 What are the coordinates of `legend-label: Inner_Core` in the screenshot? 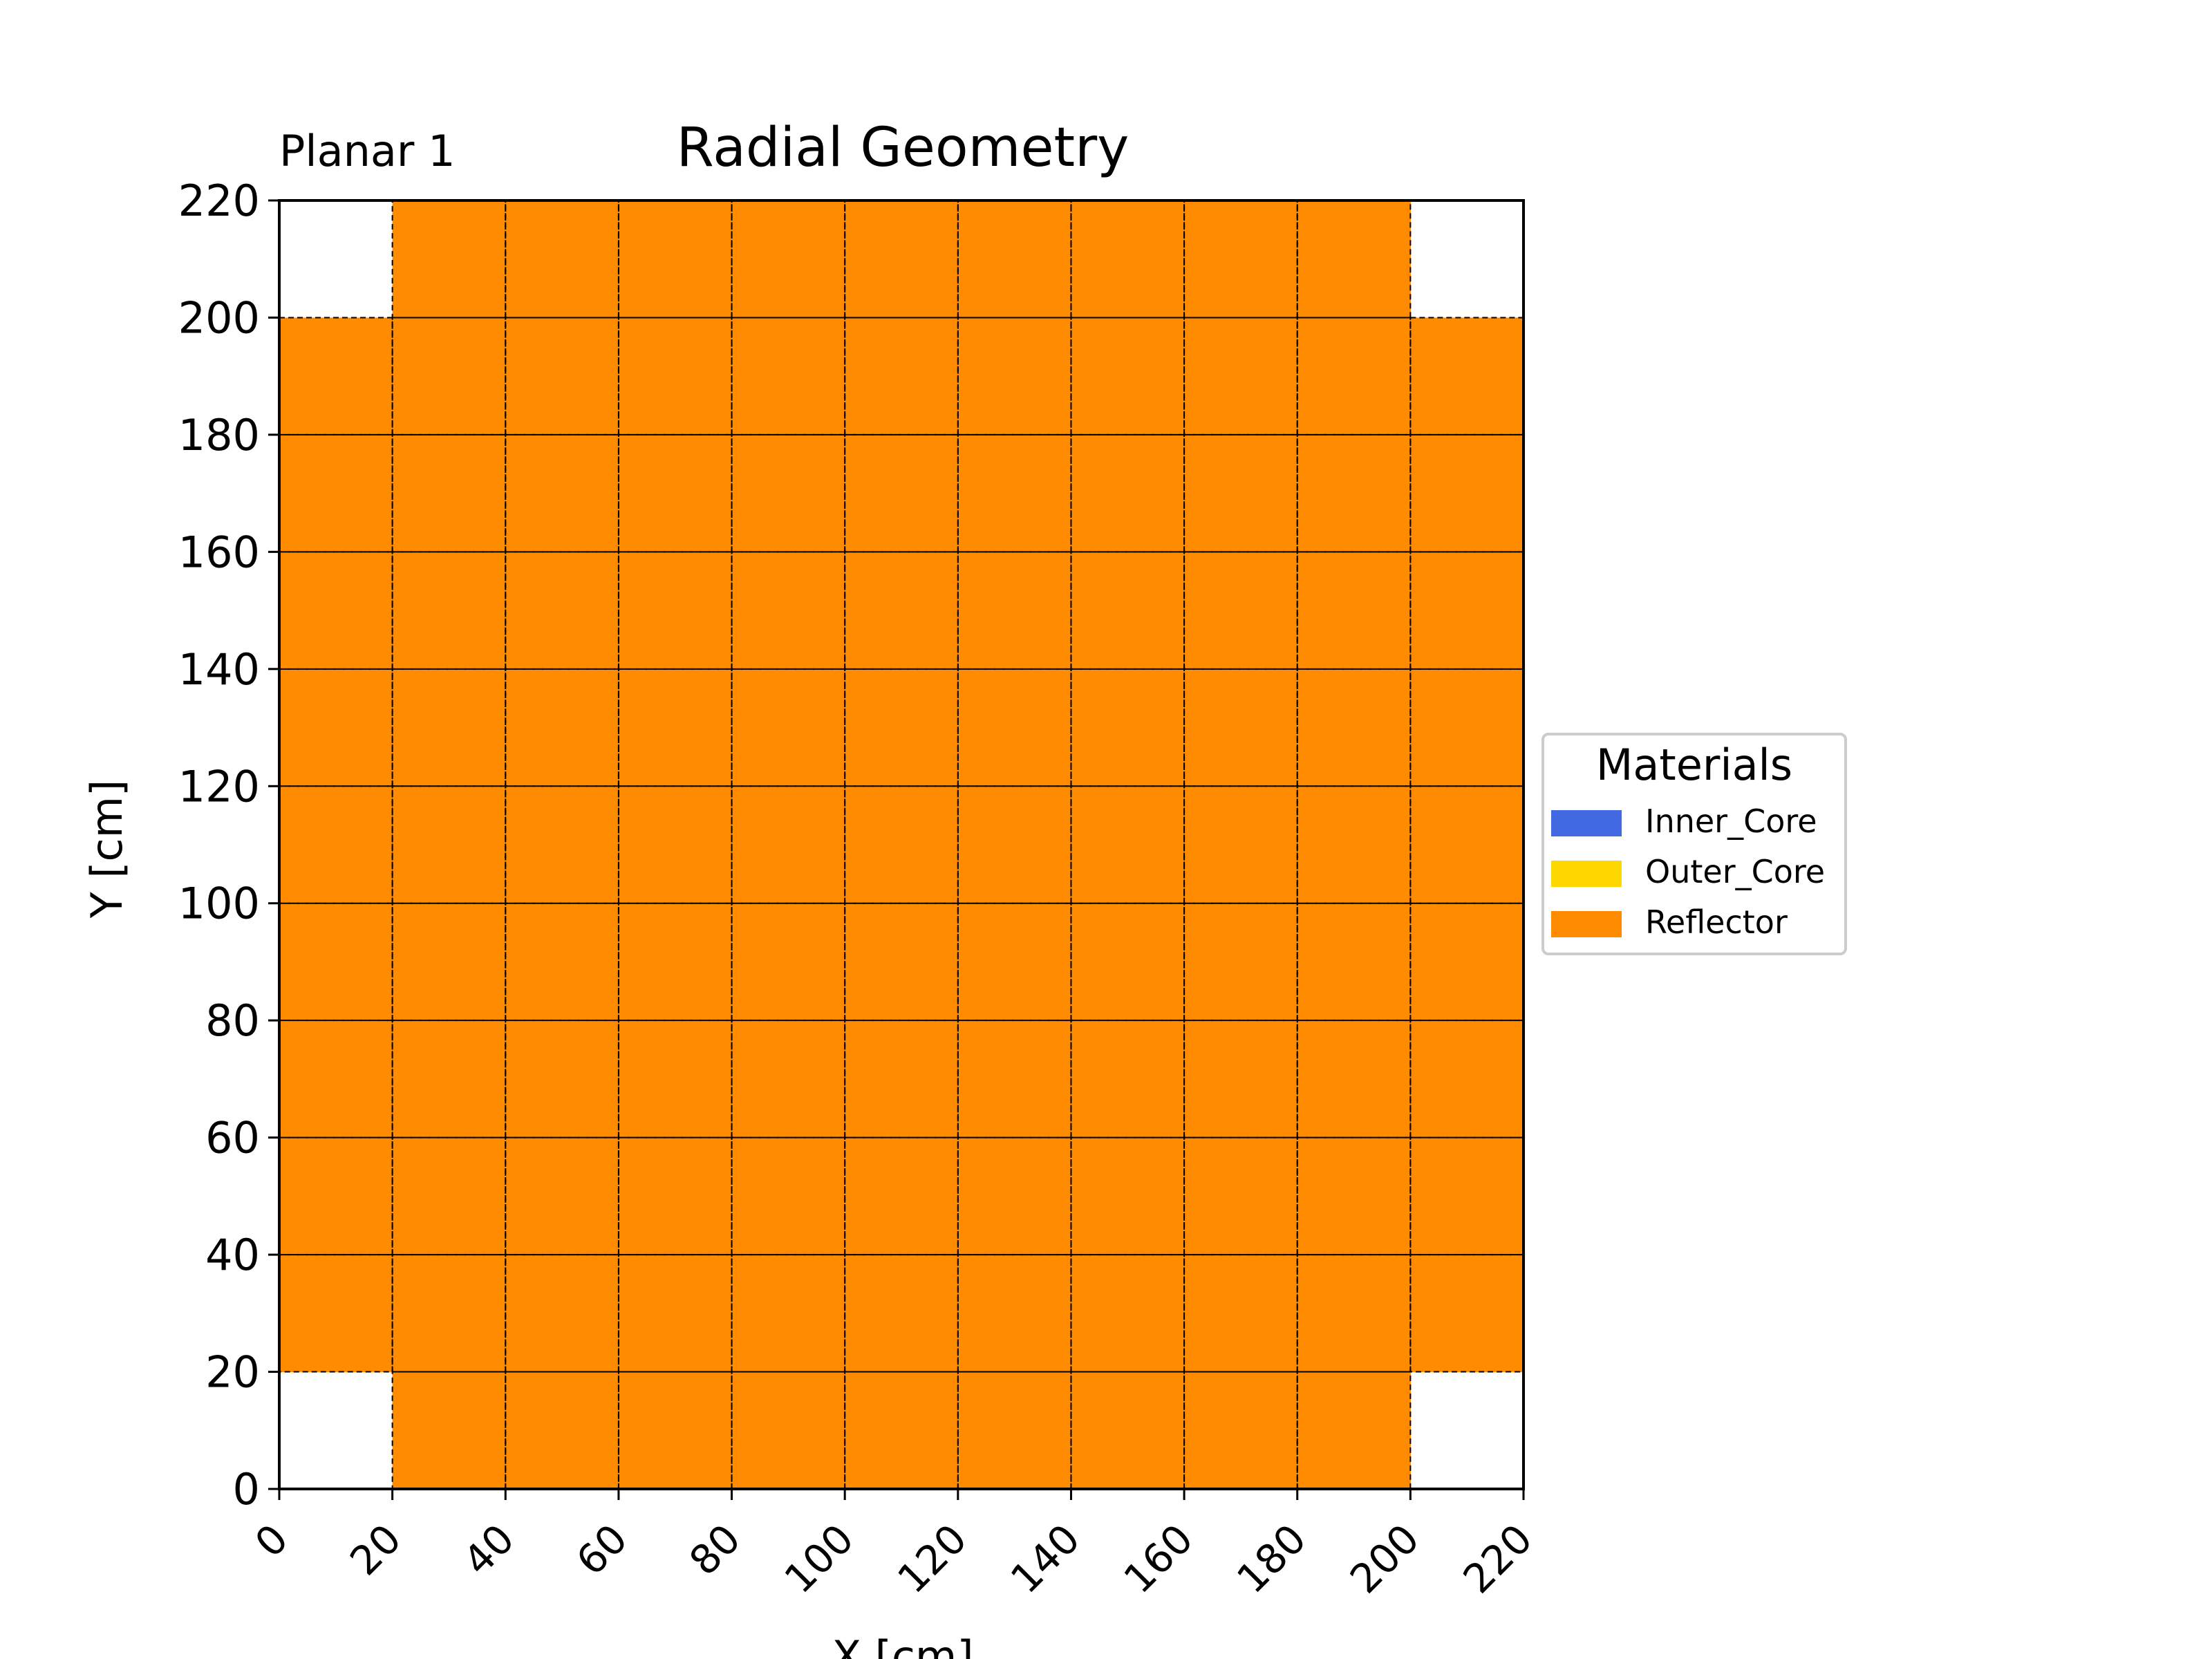 It's located at (1731, 821).